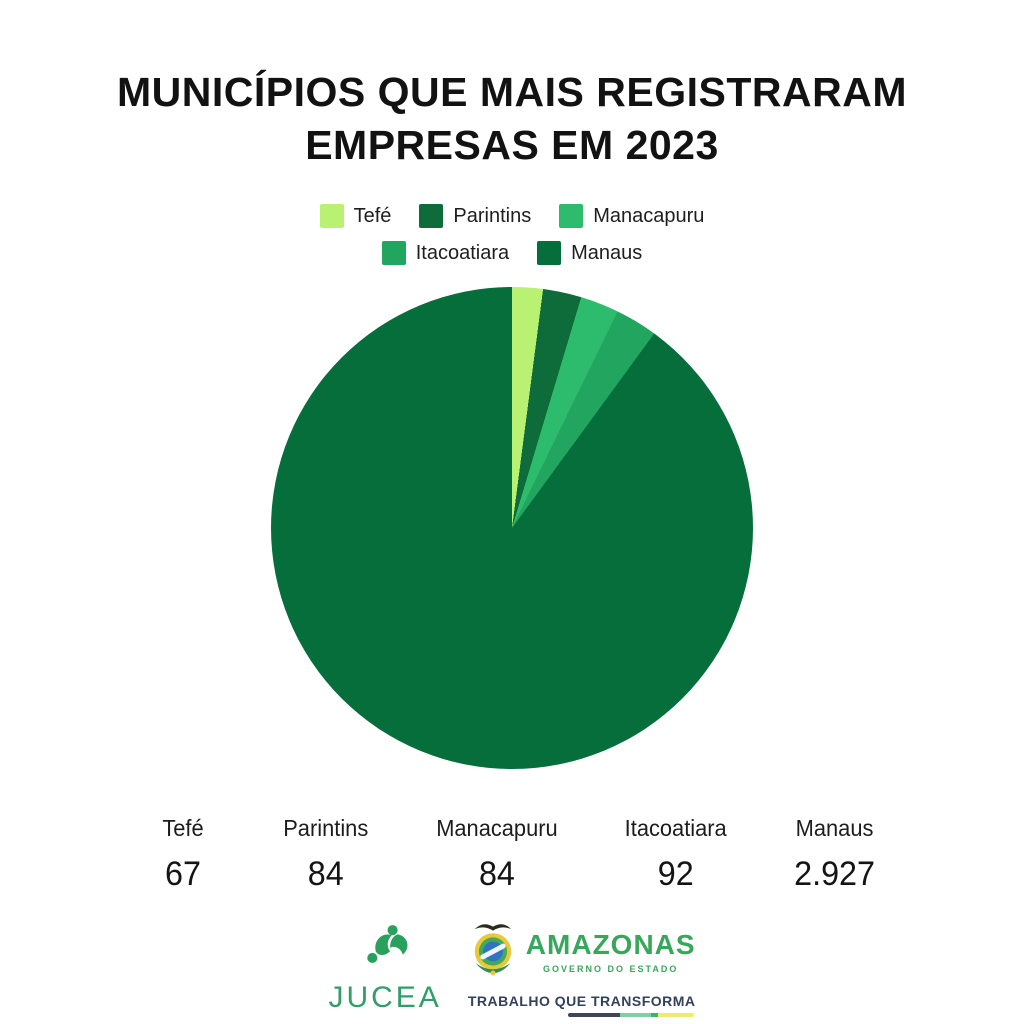  What do you see at coordinates (326, 828) in the screenshot?
I see `stat-label-parintins: Parintins` at bounding box center [326, 828].